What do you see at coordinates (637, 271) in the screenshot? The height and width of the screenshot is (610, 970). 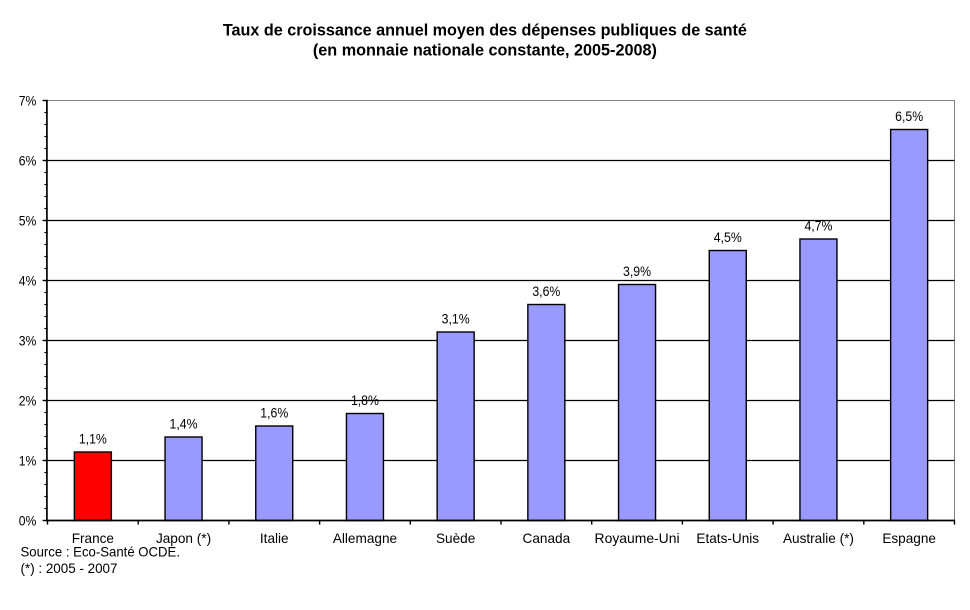 I see `svg-text: 3,9%` at bounding box center [637, 271].